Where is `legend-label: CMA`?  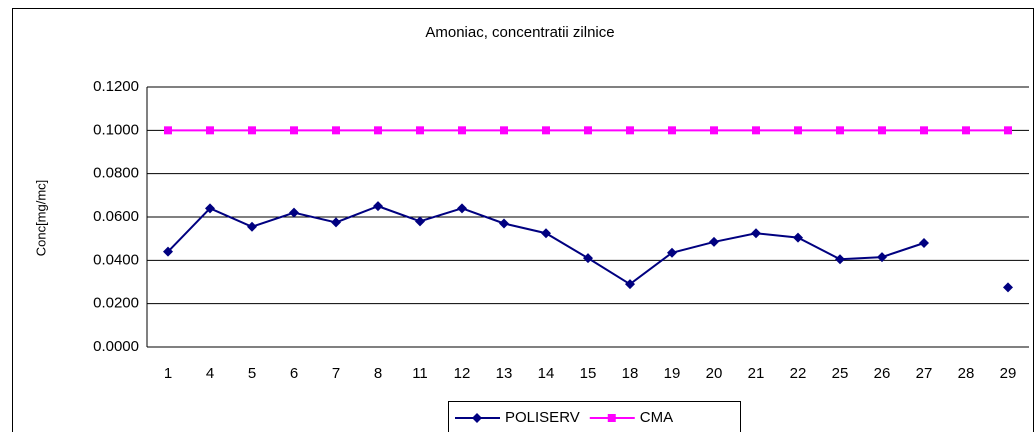
legend-label: CMA is located at coordinates (656, 417).